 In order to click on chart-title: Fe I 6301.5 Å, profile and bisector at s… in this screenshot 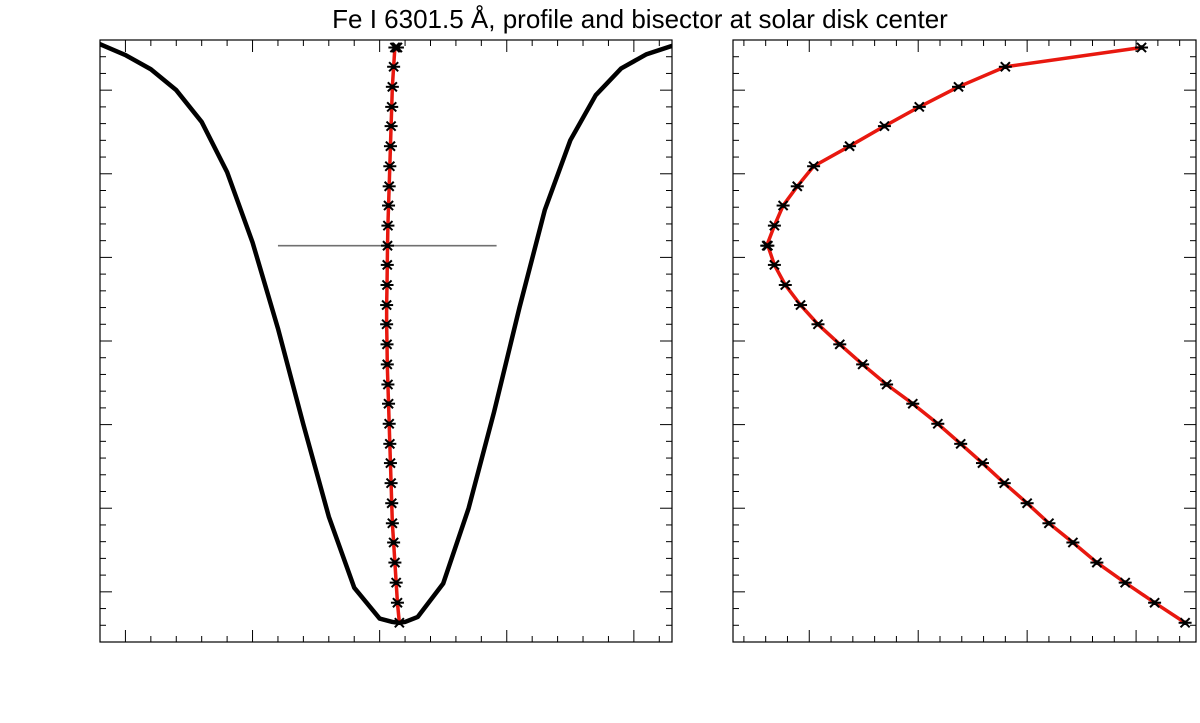, I will do `click(640, 19)`.